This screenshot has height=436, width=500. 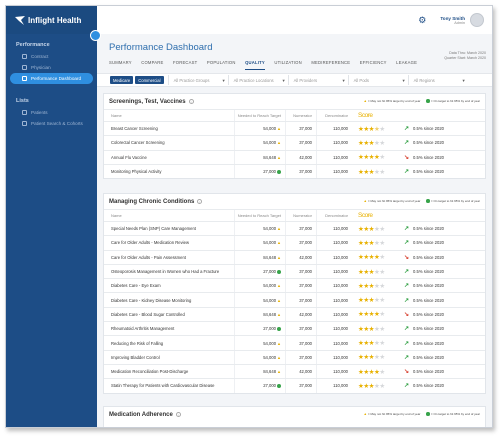 What do you see at coordinates (422, 19) in the screenshot?
I see `gear-icon: ⚙` at bounding box center [422, 19].